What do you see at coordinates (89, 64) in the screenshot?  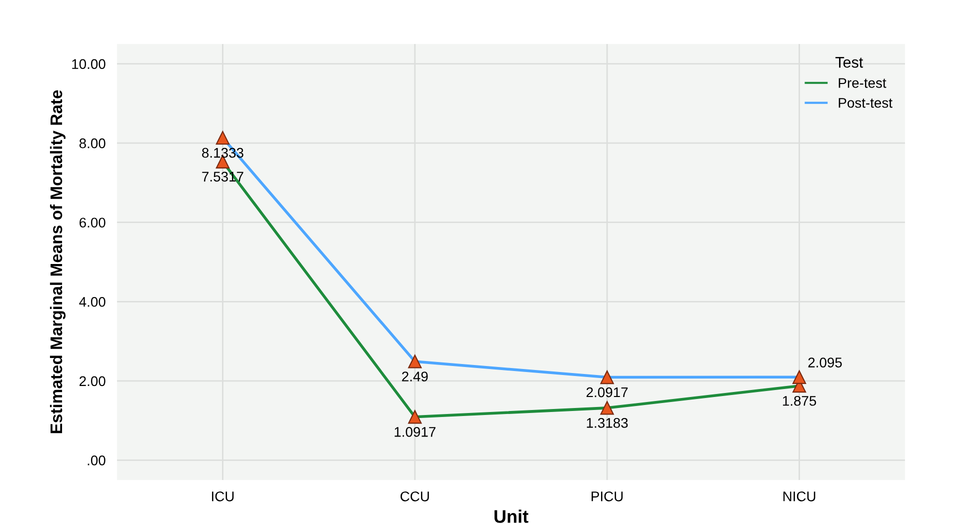 I see `y-tick-label: 10.00` at bounding box center [89, 64].